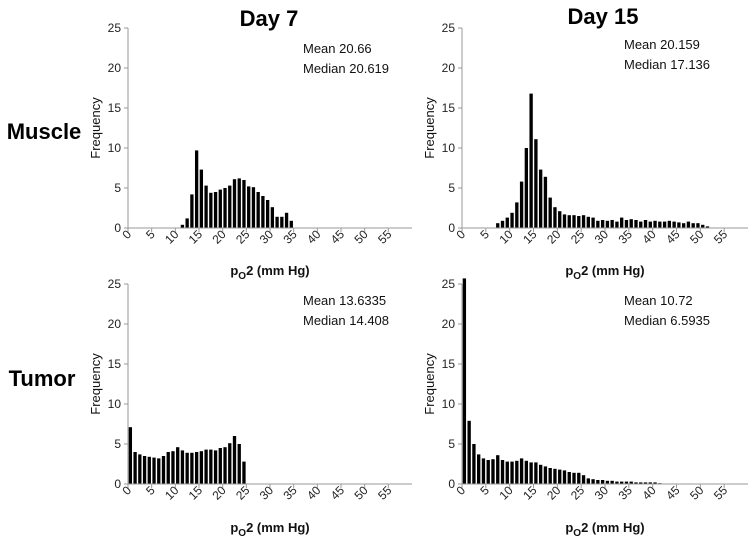  What do you see at coordinates (269, 18) in the screenshot?
I see `column-title-day7: Day 7` at bounding box center [269, 18].